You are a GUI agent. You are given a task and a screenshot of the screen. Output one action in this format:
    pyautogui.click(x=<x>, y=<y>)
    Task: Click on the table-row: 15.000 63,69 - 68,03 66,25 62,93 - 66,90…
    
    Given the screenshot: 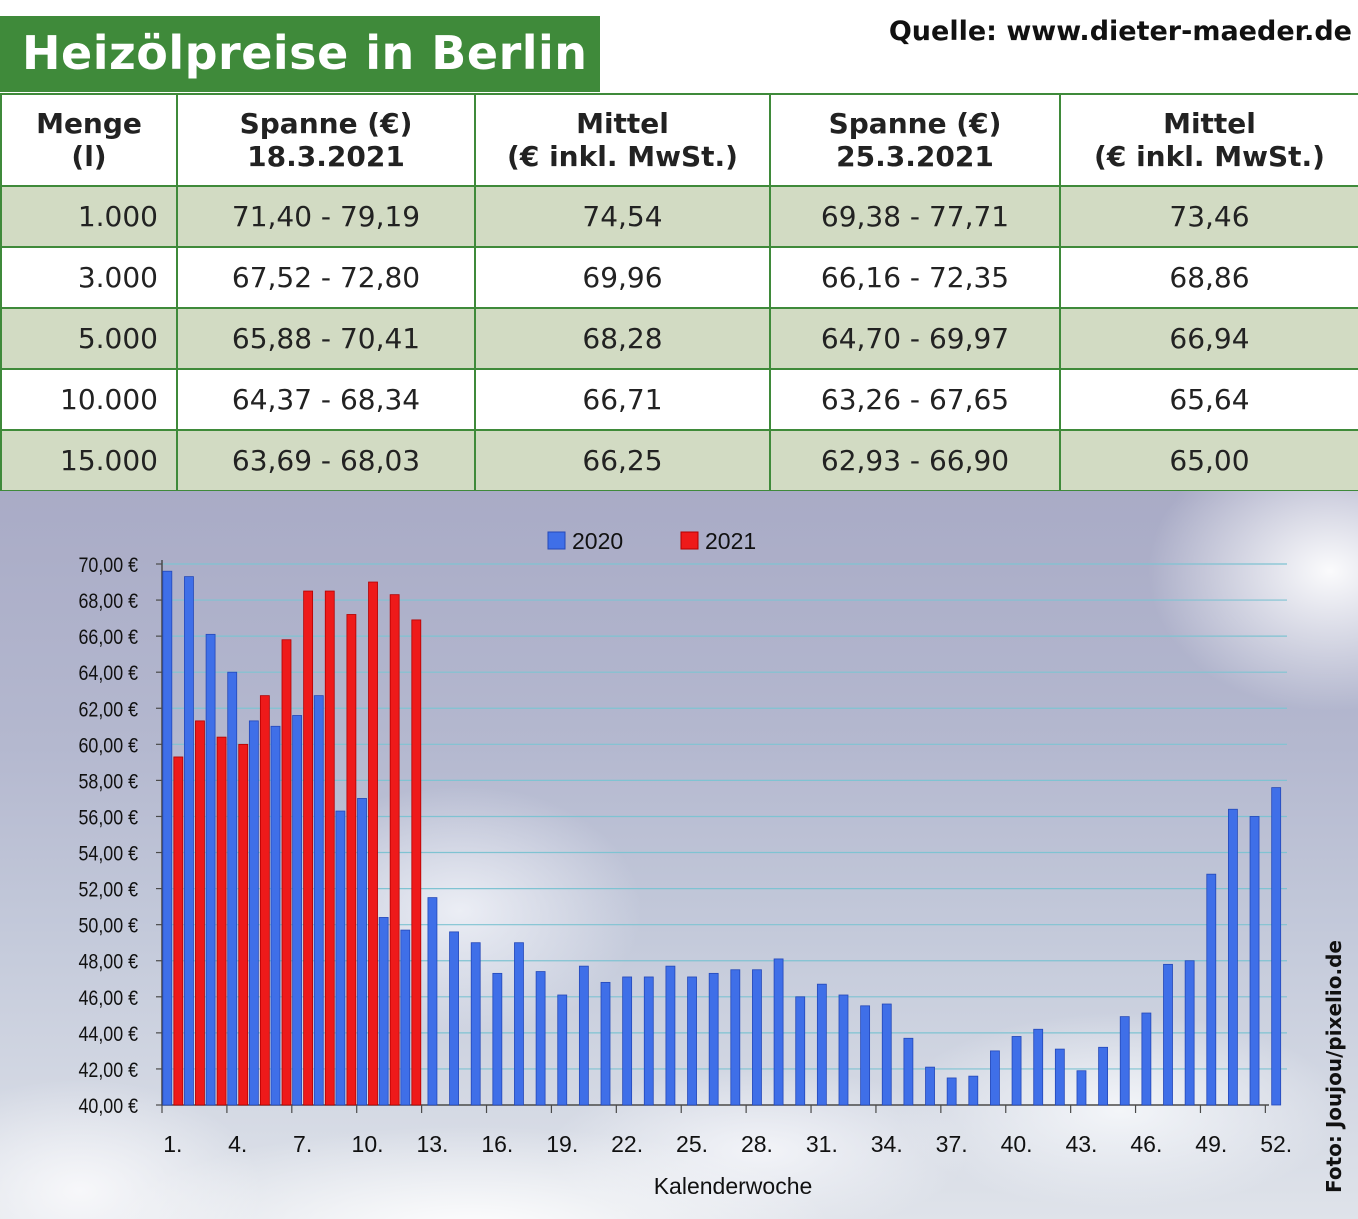 What is the action you would take?
    pyautogui.click(x=679, y=460)
    